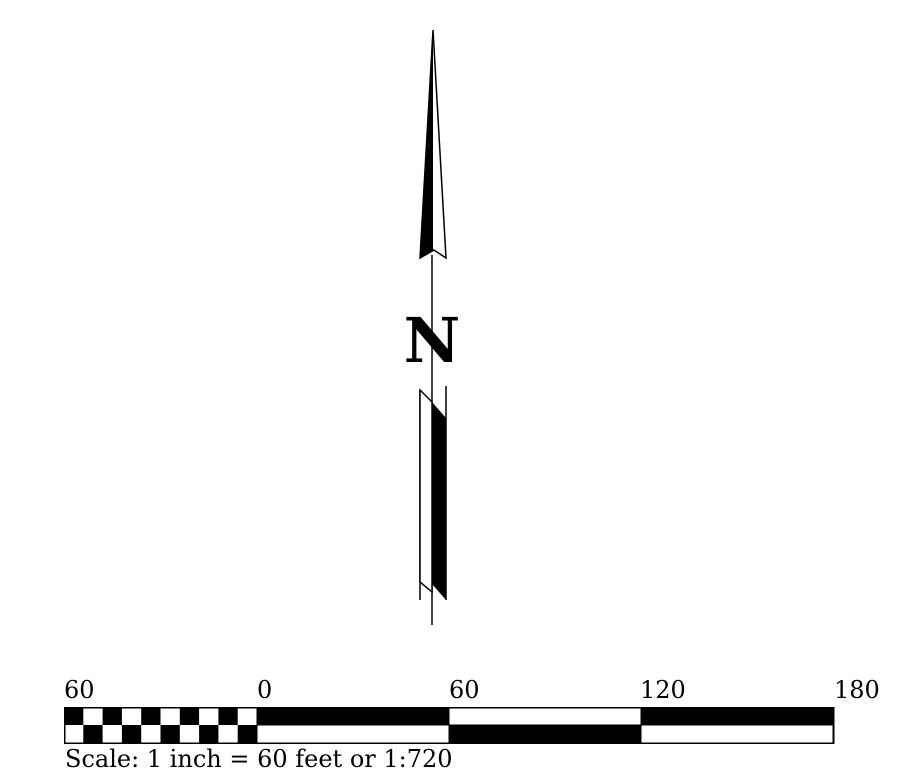 Image resolution: width=899 pixels, height=778 pixels. I want to click on north-arrow: N, so click(432, 327).